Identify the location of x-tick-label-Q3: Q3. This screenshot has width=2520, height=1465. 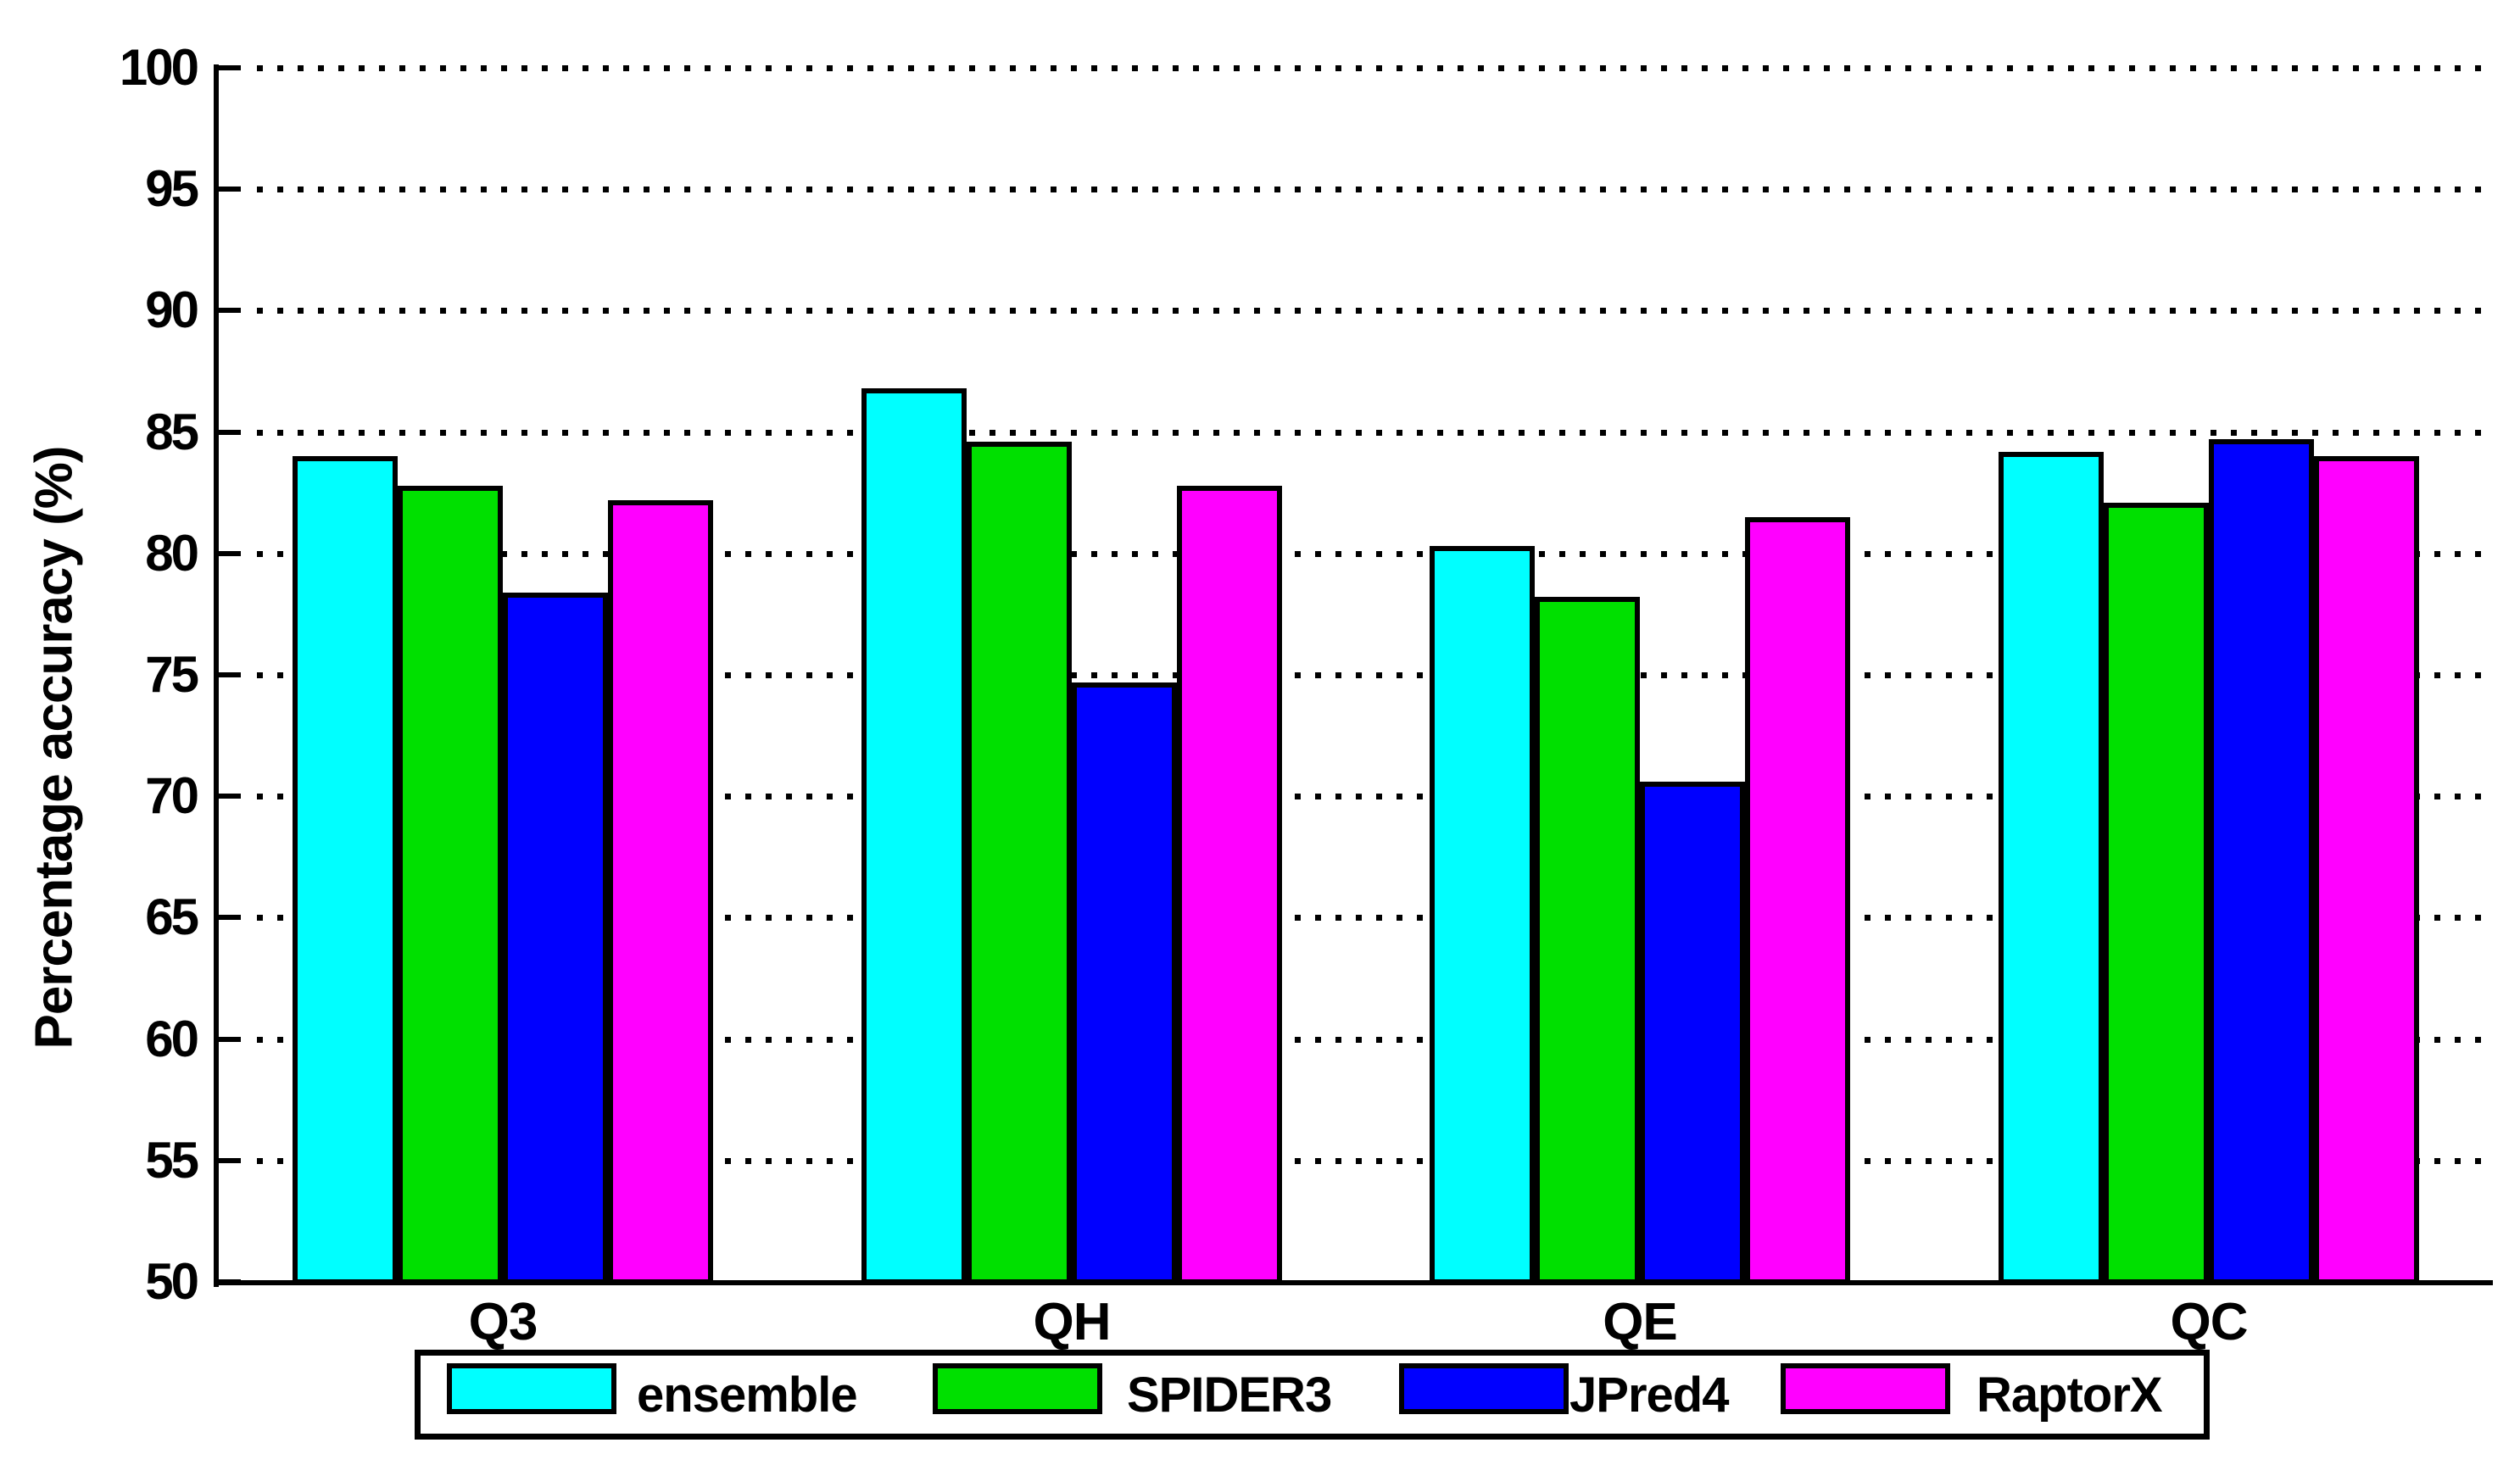
(503, 1322).